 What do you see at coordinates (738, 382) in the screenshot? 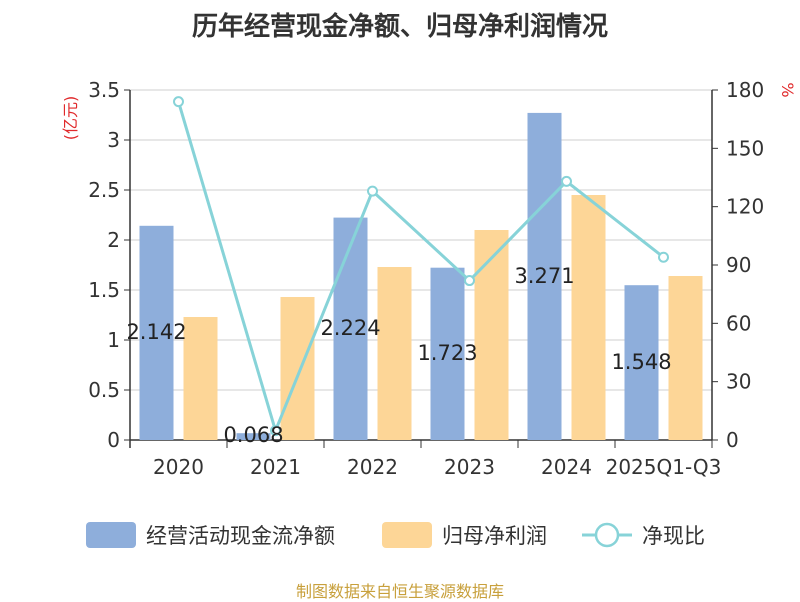
I see `right-tick-label: 30` at bounding box center [738, 382].